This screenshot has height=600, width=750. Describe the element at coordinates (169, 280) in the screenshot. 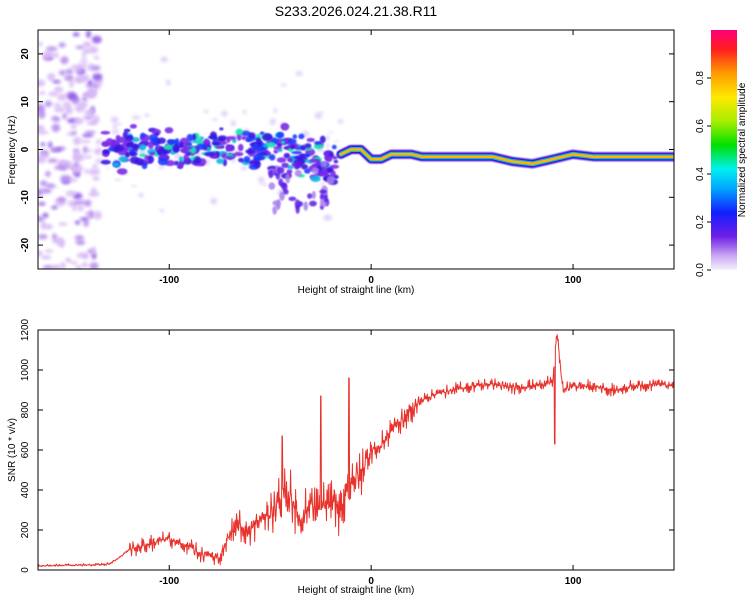

I see `spectrogram-x-tick-label: -100` at that location.